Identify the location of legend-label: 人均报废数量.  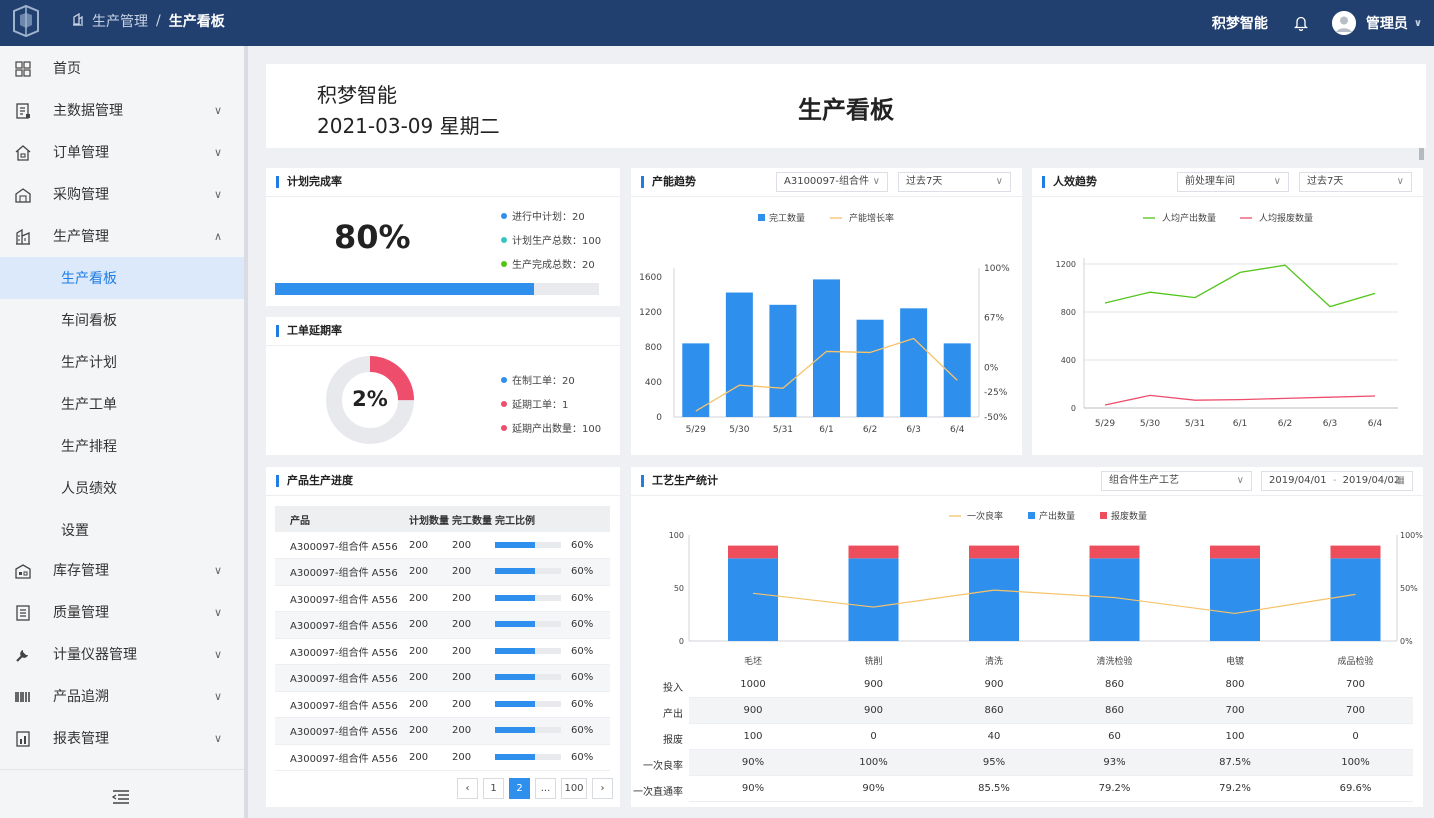
(1286, 218).